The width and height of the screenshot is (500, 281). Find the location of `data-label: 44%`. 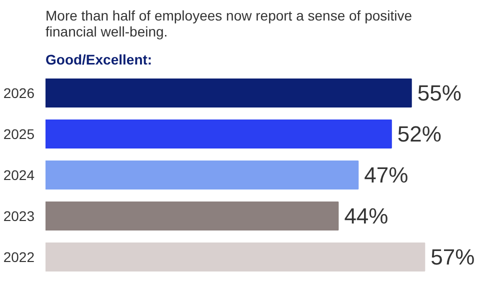

data-label: 44% is located at coordinates (366, 216).